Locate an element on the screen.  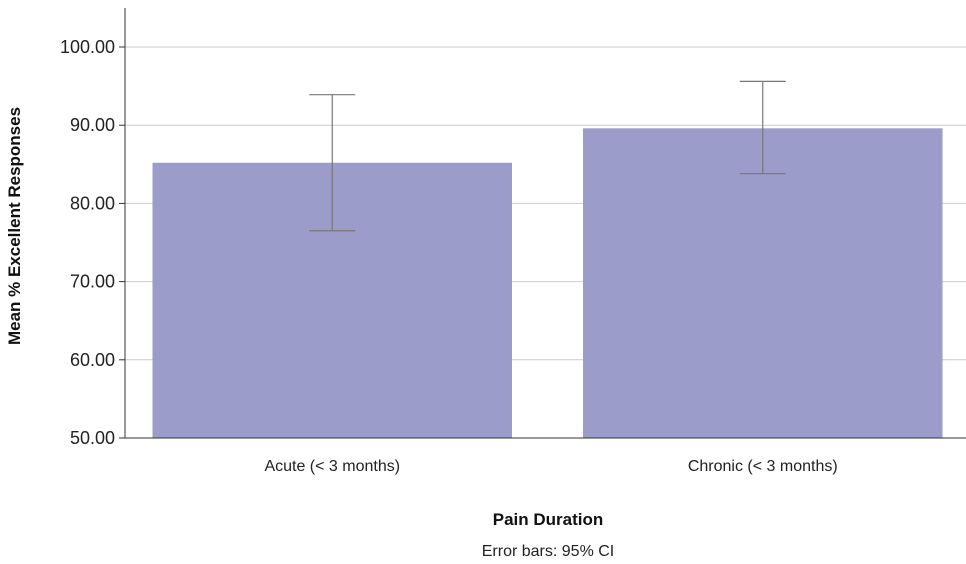
x-category-label: Chronic (< 3 months) is located at coordinates (763, 466).